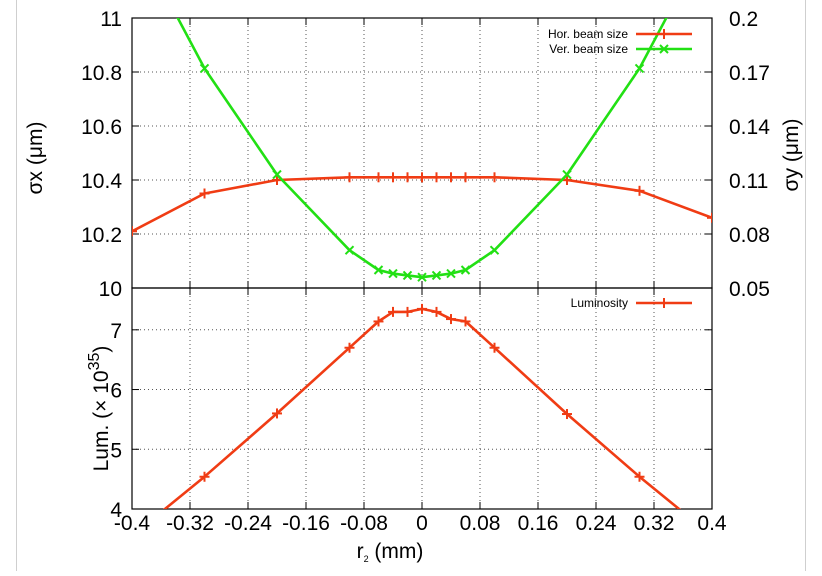 This screenshot has height=576, width=822. What do you see at coordinates (664, 49) in the screenshot?
I see `legend-ver-beam-size-marker` at bounding box center [664, 49].